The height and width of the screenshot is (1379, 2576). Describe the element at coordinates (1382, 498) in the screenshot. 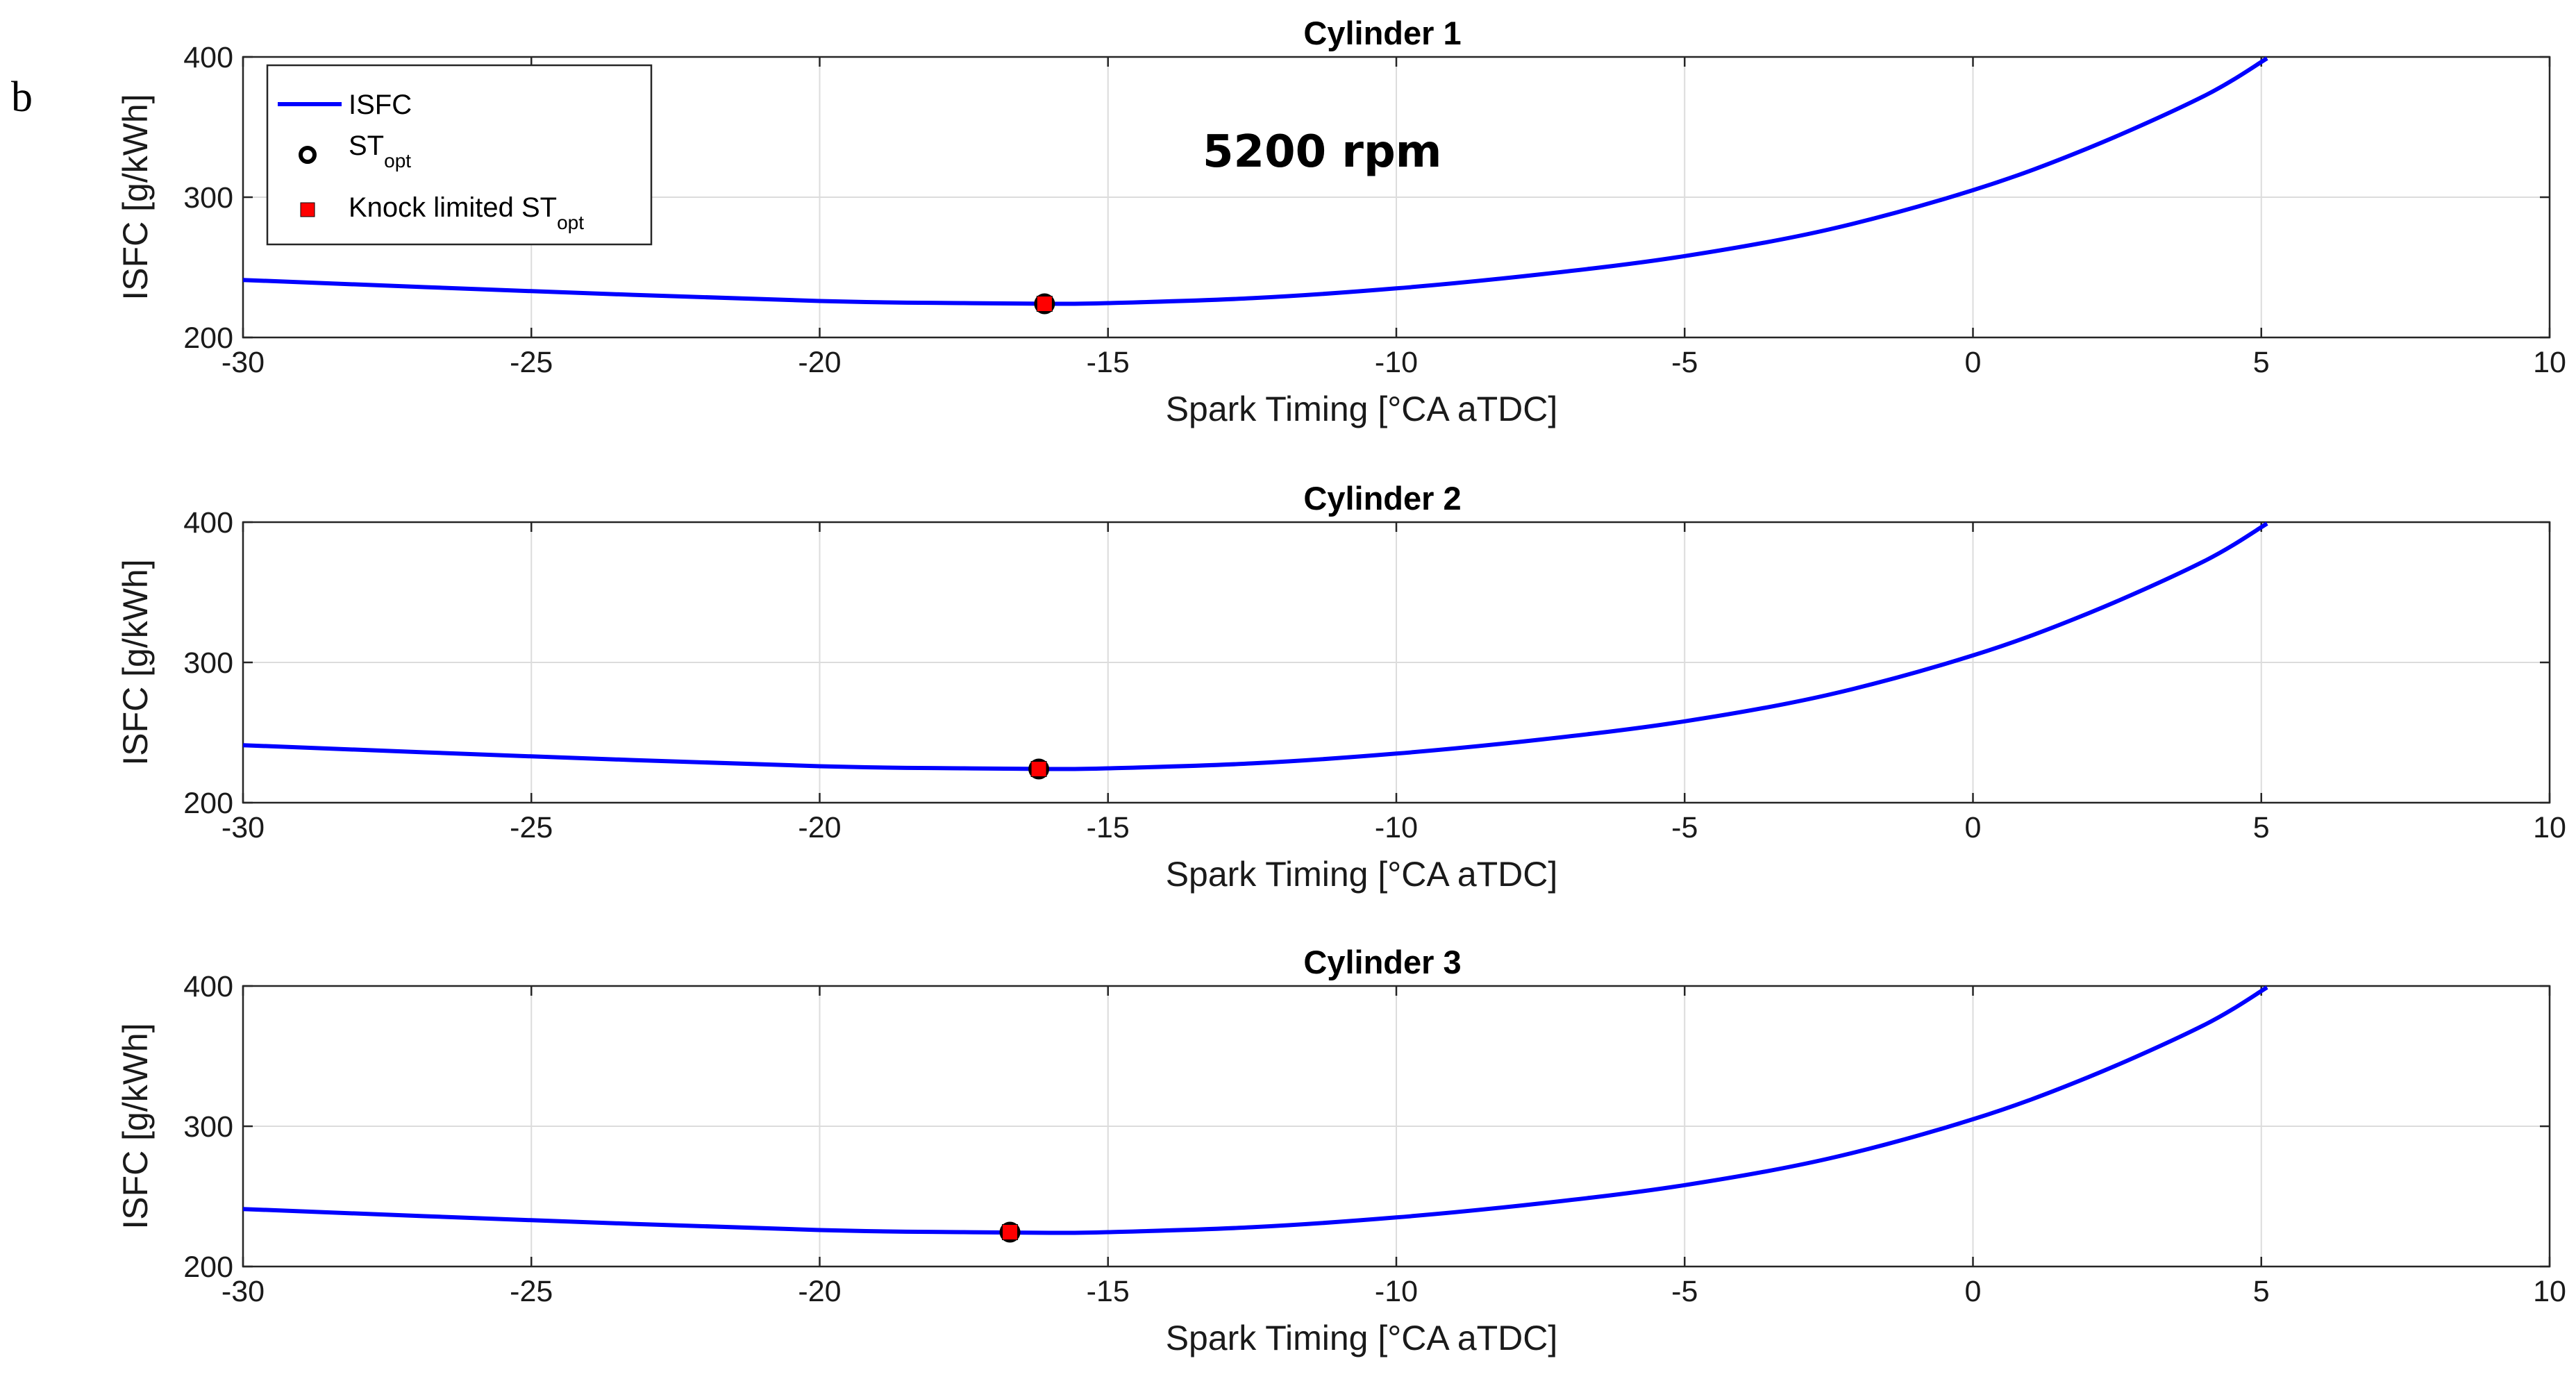

I see `panel-title: Cylinder 2` at that location.